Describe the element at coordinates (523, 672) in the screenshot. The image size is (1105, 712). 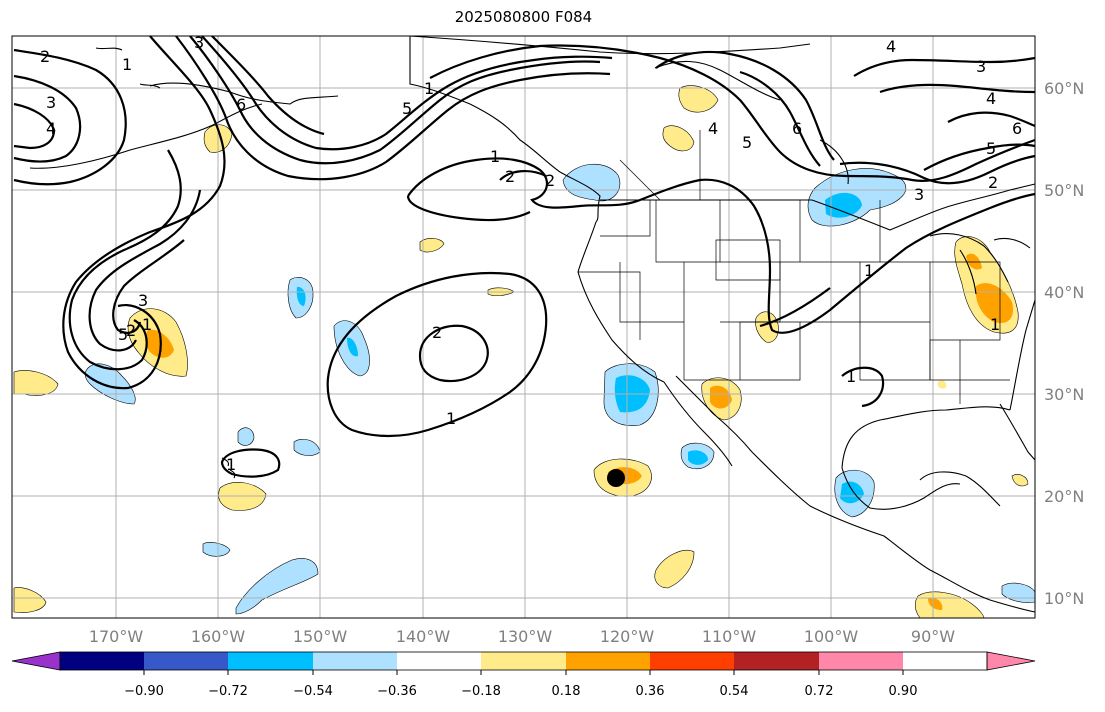
I see `colorbar-ticks` at that location.